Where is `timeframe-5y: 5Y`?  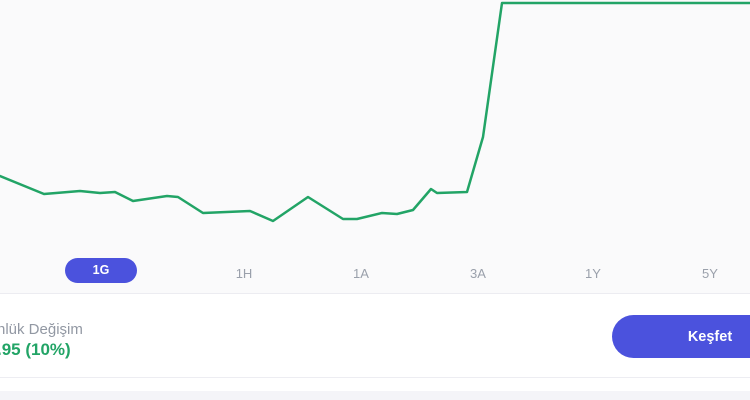
timeframe-5y: 5Y is located at coordinates (710, 273).